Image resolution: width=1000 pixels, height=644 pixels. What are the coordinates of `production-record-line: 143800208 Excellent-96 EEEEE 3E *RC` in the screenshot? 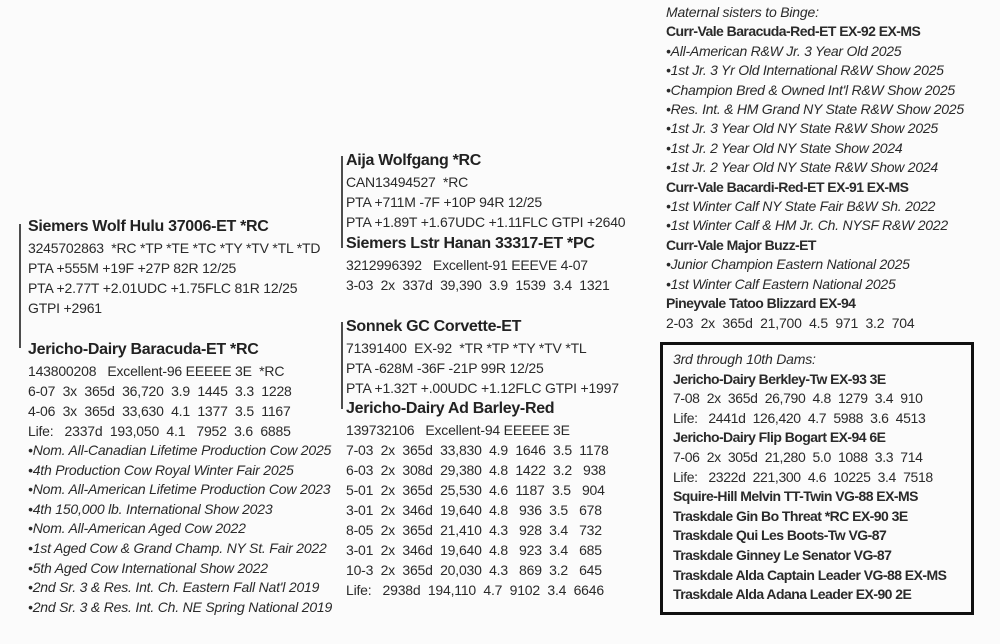 It's located at (156, 371).